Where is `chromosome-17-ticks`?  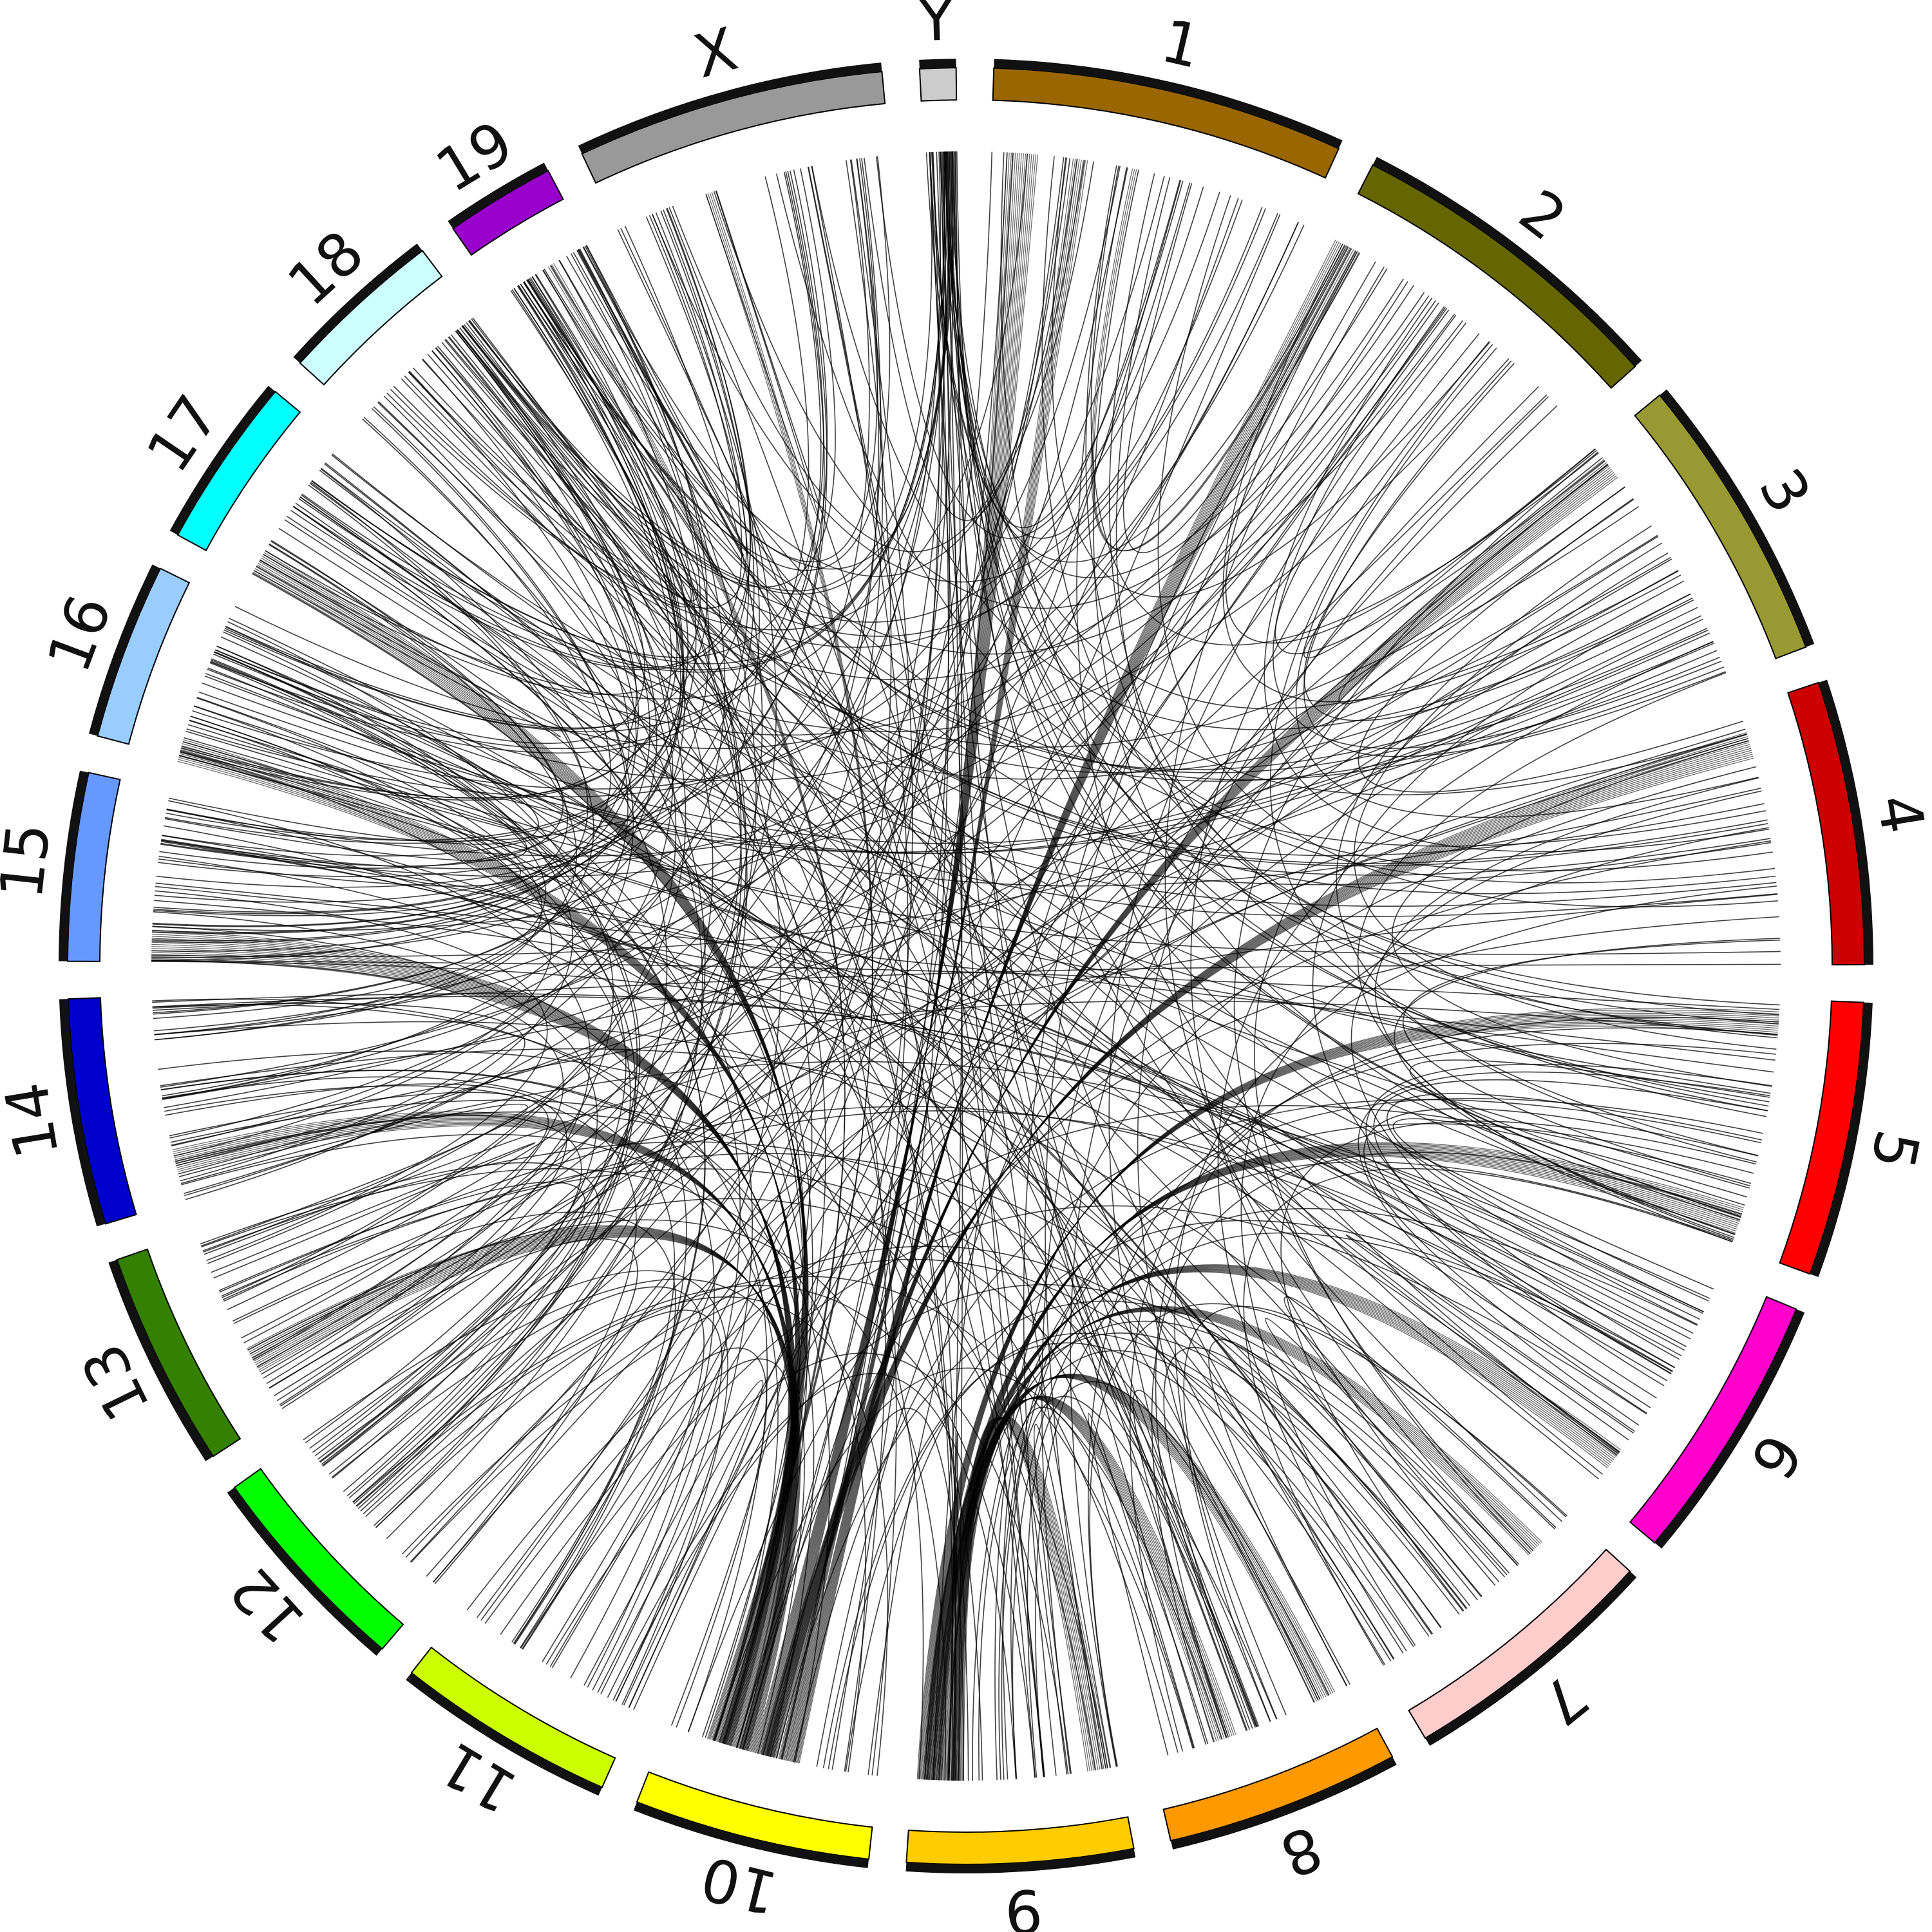
chromosome-17-ticks is located at coordinates (223, 461).